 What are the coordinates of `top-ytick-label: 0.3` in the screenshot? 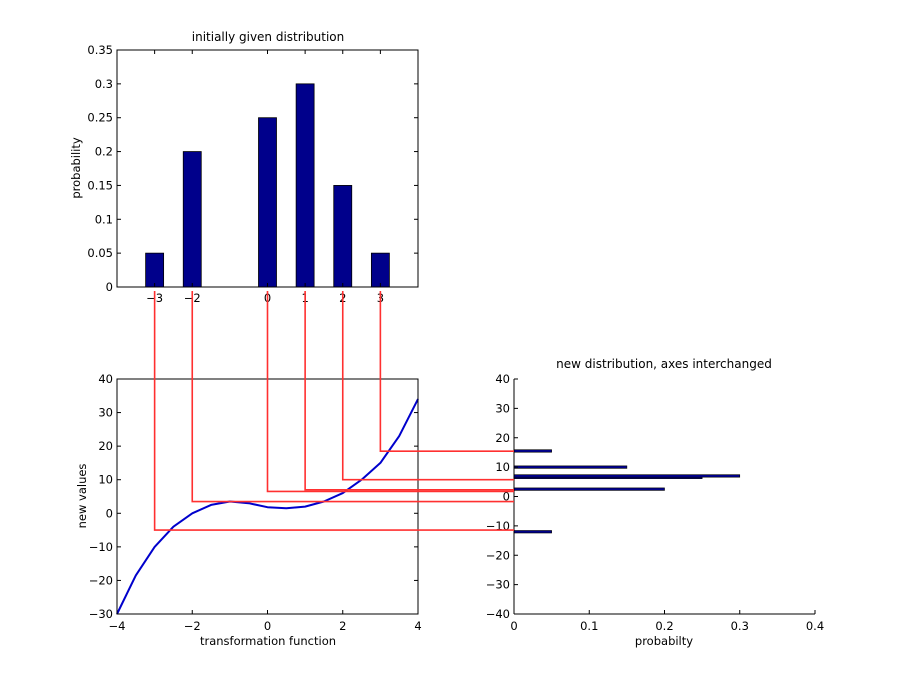 It's located at (104, 84).